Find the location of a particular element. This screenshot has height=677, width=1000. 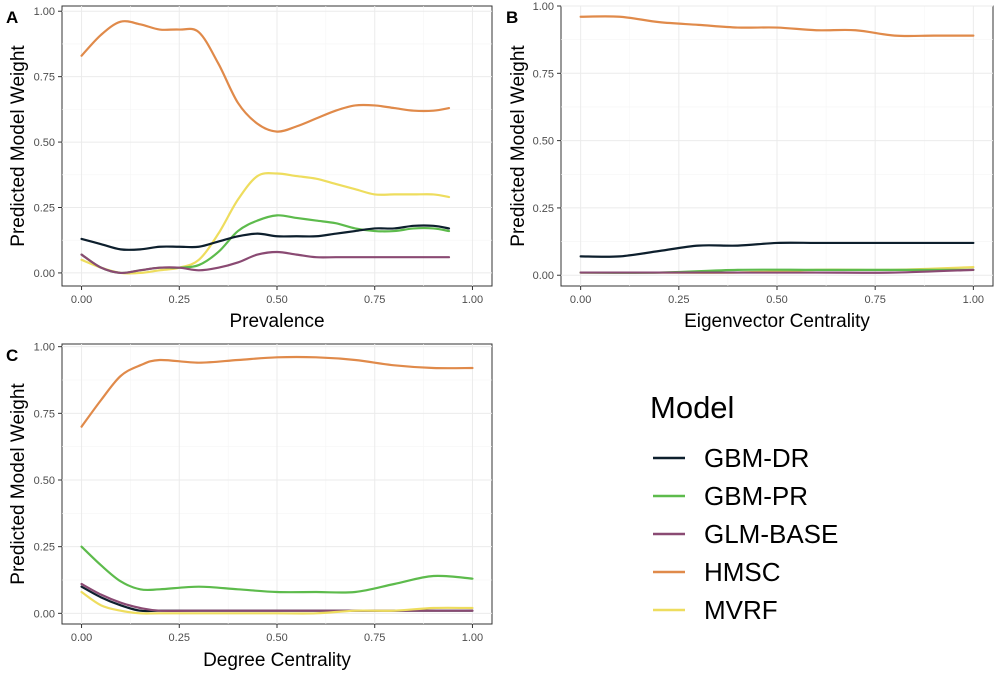

panel-b-series-glm-base is located at coordinates (777, 271).